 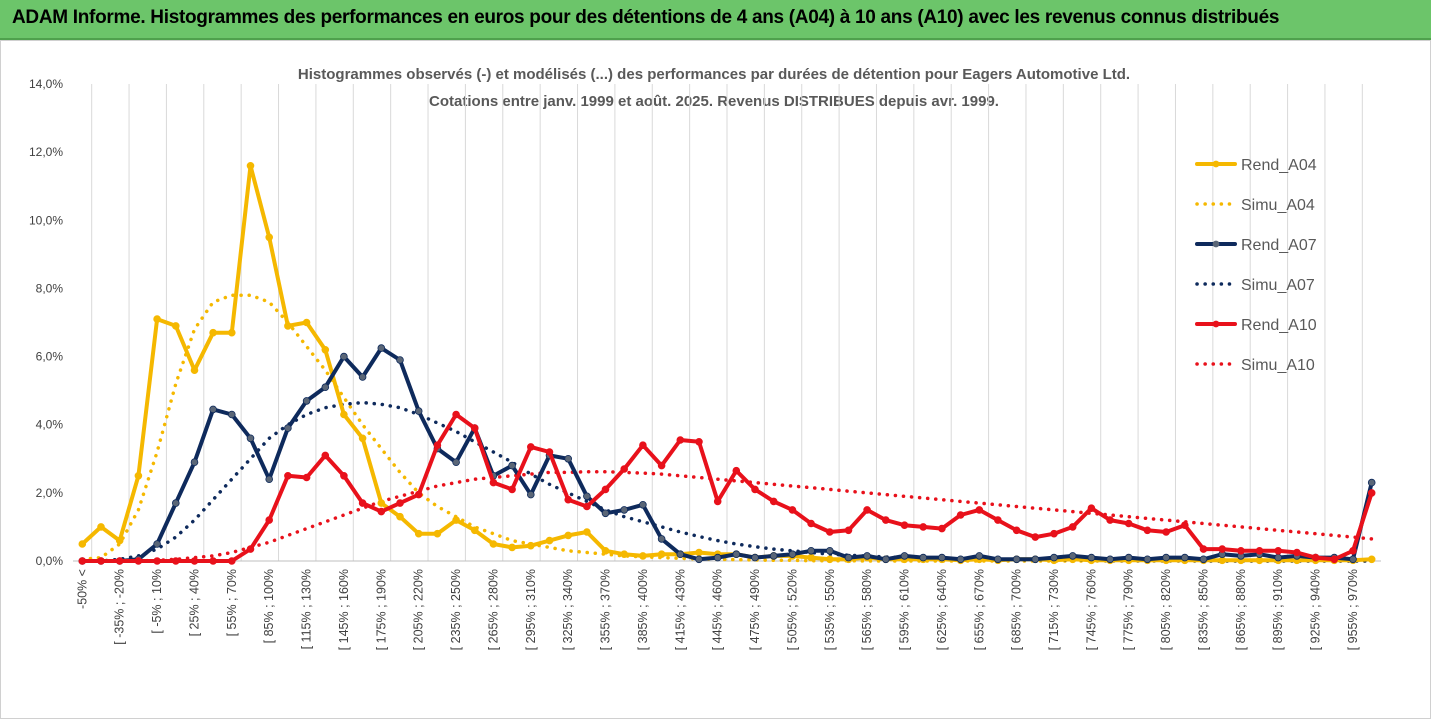 What do you see at coordinates (1017, 609) in the screenshot?
I see `x-tick-label: [ 685% ; 700%` at bounding box center [1017, 609].